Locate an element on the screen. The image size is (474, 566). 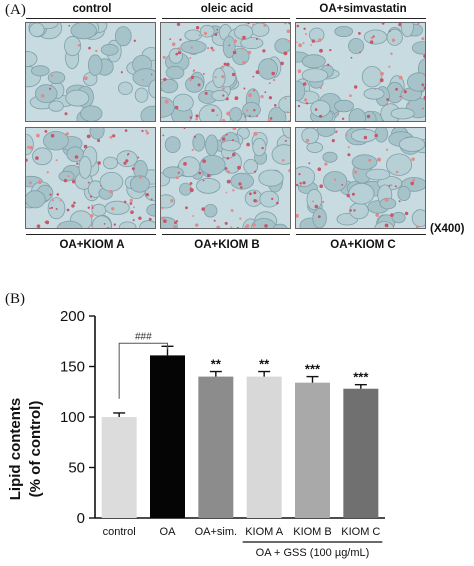
micrograph-oa-kiom-b is located at coordinates (225, 178).